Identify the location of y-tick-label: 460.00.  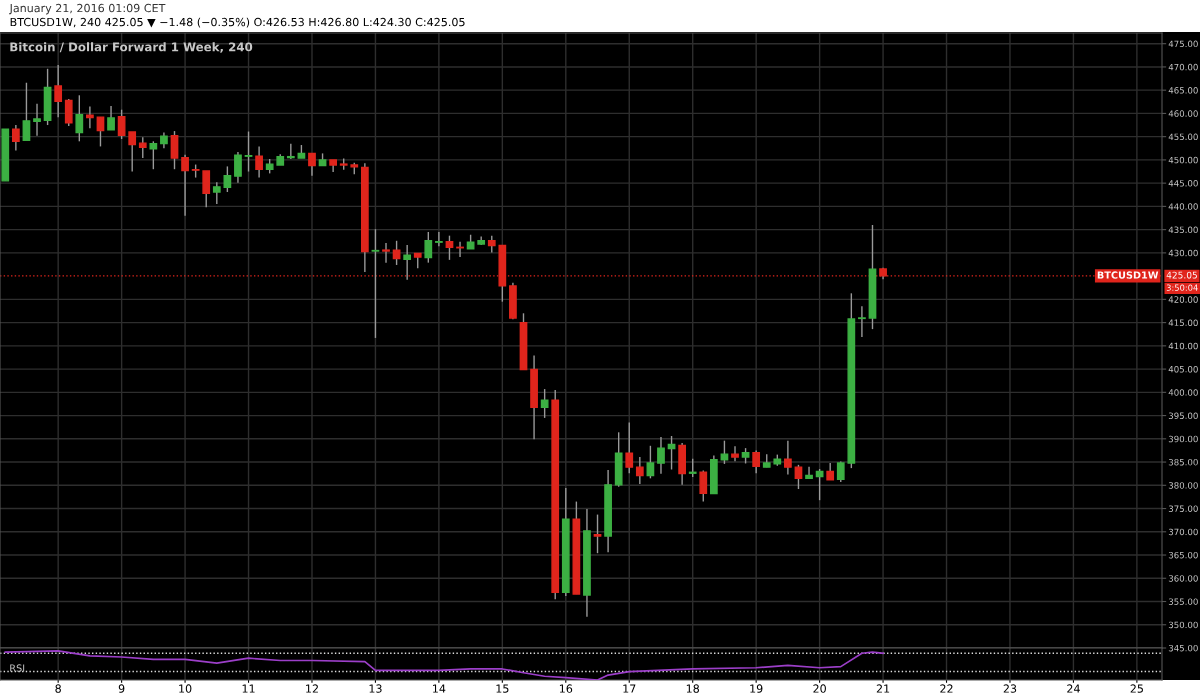
(1183, 113).